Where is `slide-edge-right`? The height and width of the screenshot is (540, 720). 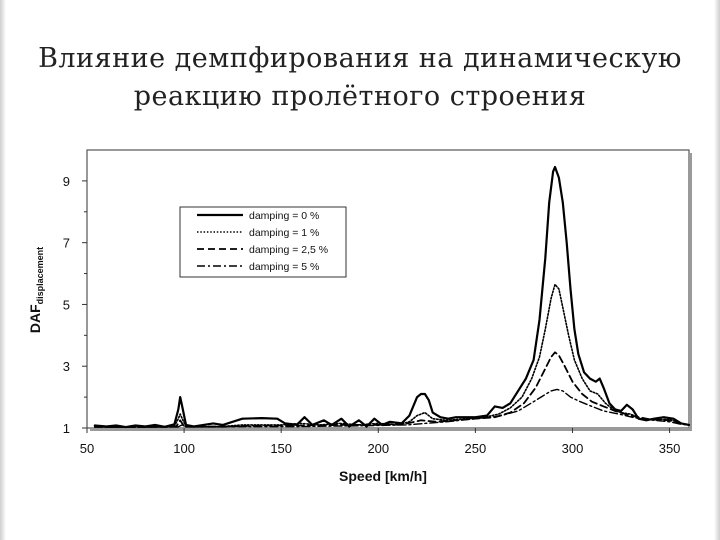
slide-edge-right is located at coordinates (717, 270).